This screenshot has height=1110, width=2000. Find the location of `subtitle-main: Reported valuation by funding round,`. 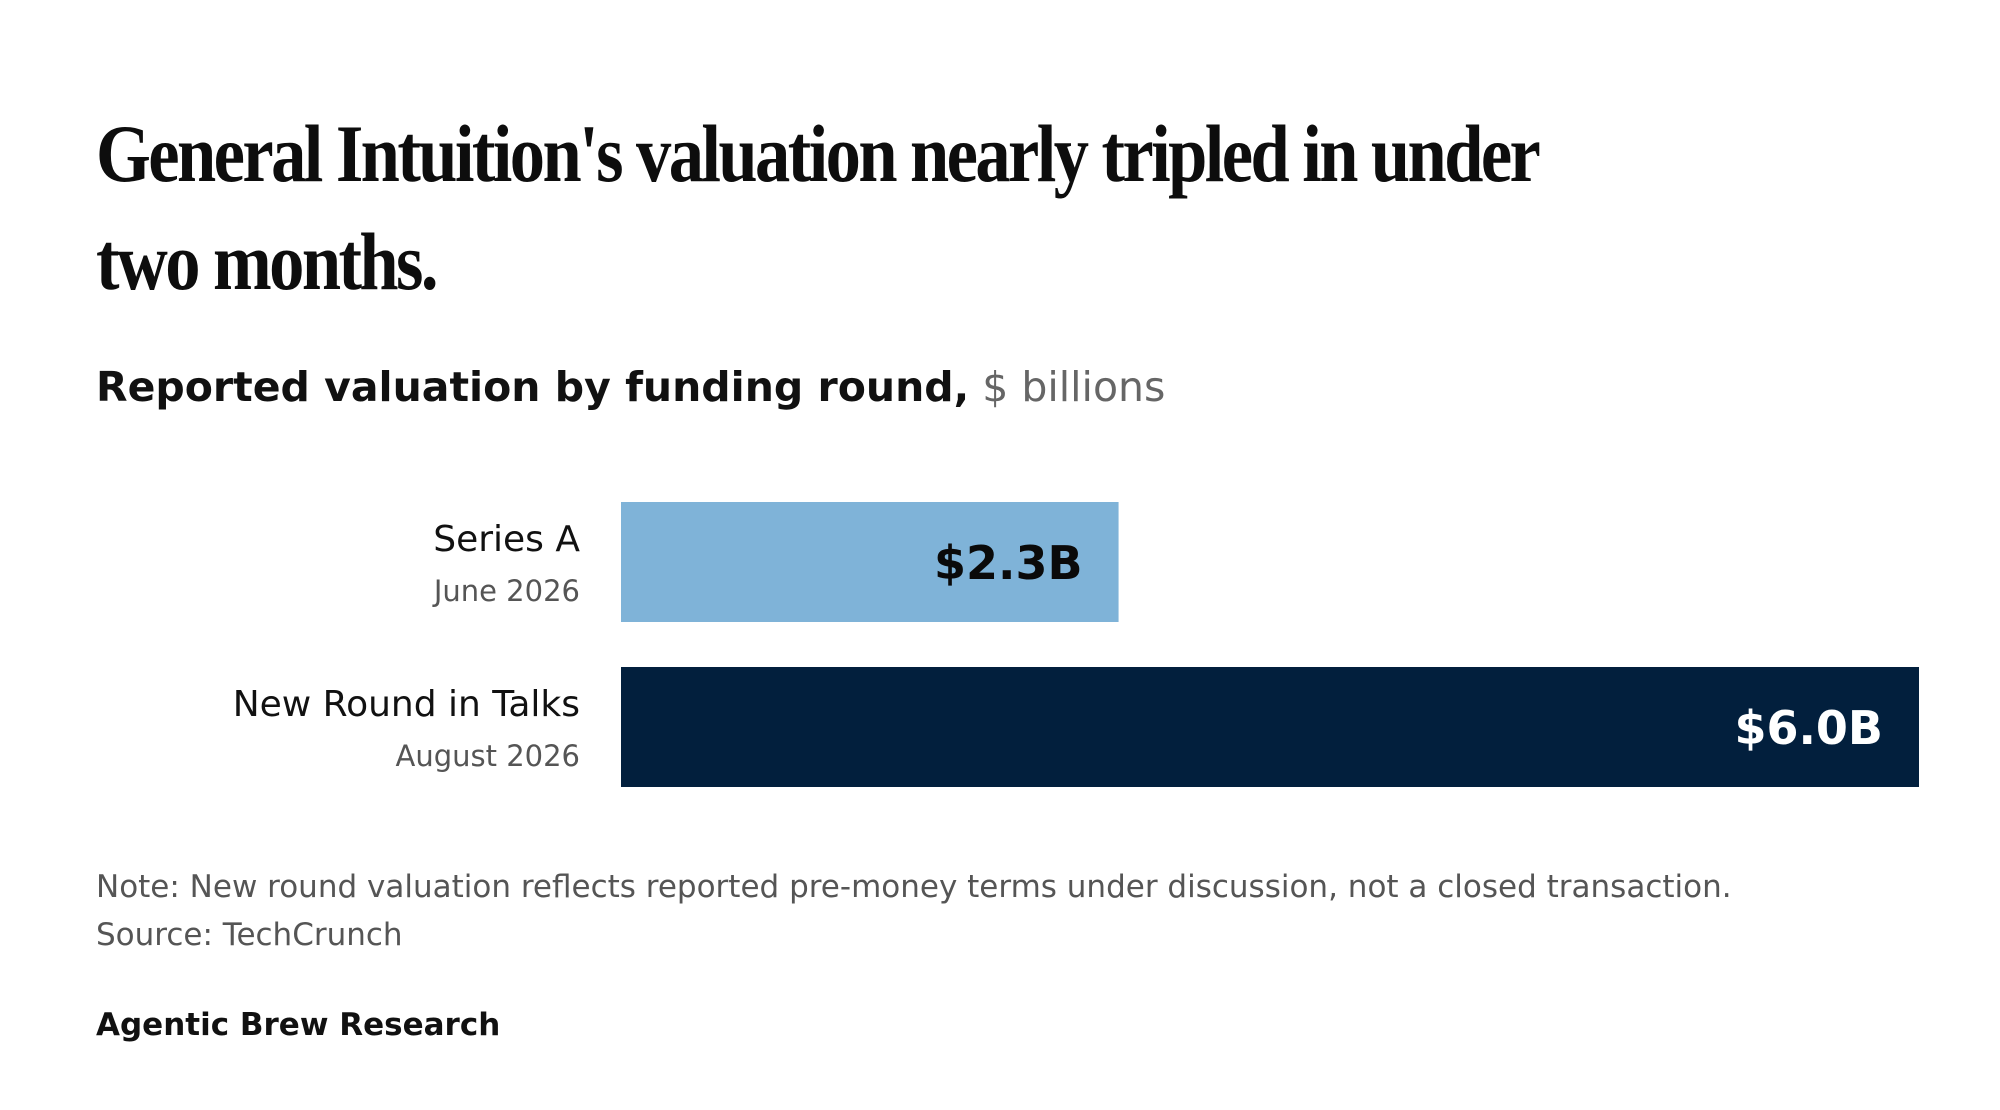

subtitle-main: Reported valuation by funding round, is located at coordinates (533, 387).